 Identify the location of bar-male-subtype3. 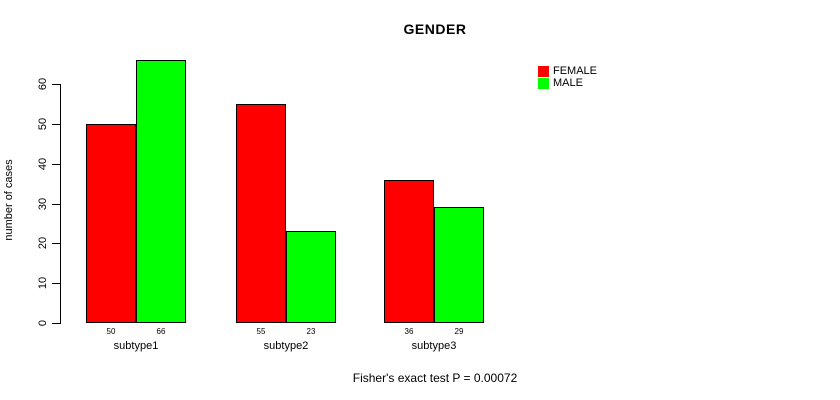
(459, 265).